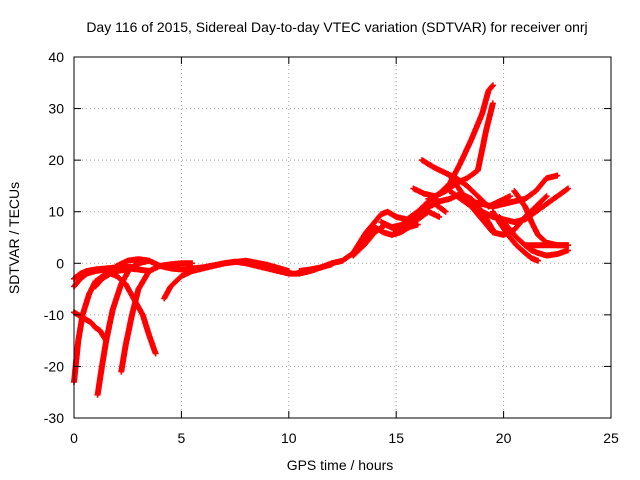 The image size is (640, 480). I want to click on x-tick-label: 0, so click(74, 438).